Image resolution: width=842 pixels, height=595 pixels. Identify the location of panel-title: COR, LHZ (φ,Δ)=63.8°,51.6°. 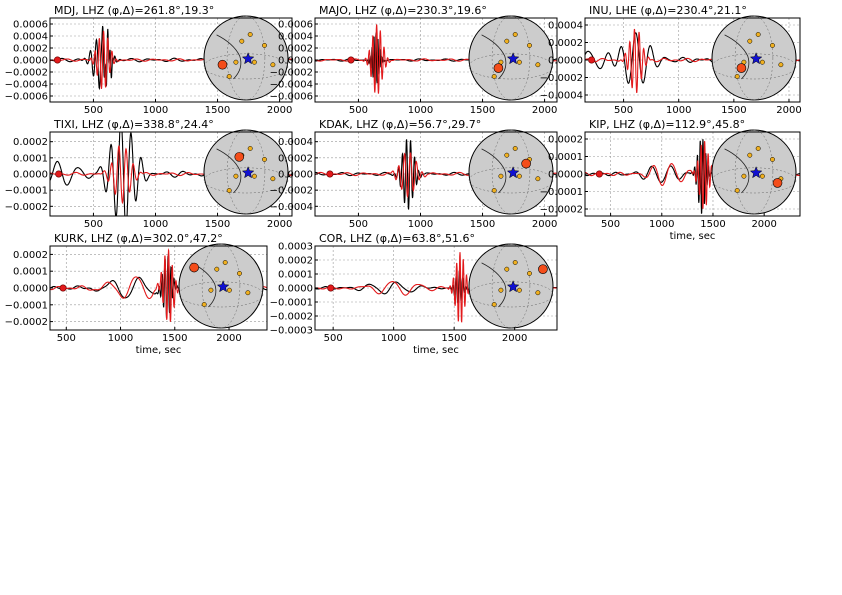
(397, 238).